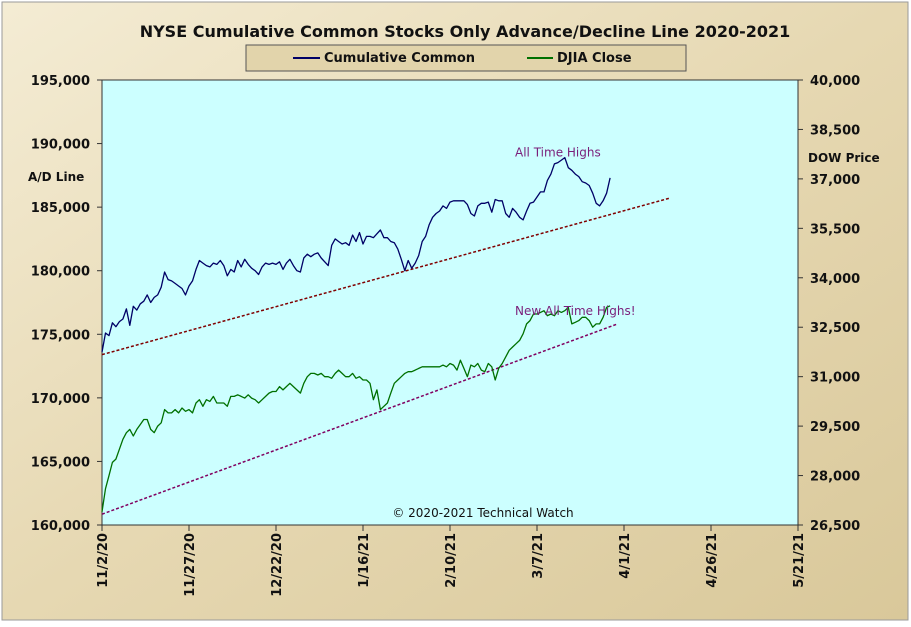 This screenshot has width=911, height=627. Describe the element at coordinates (835, 427) in the screenshot. I see `right-tick-label-2: 29,500` at that location.